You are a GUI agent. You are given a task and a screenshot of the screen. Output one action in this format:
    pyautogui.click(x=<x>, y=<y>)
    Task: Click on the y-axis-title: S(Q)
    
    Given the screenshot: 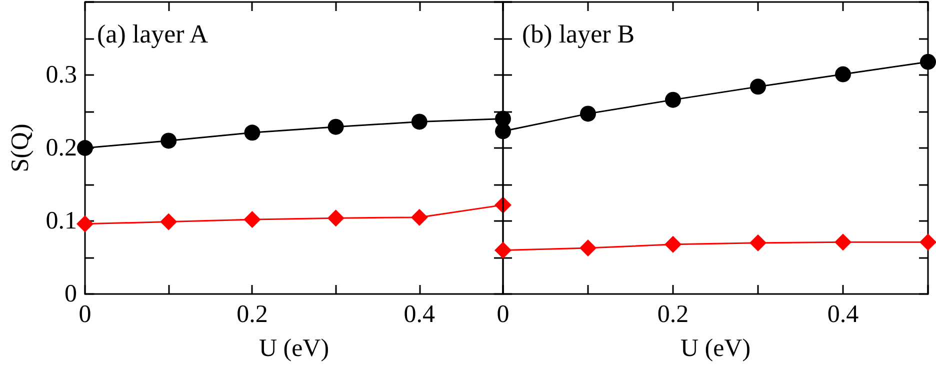 What is the action you would take?
    pyautogui.click(x=20, y=148)
    